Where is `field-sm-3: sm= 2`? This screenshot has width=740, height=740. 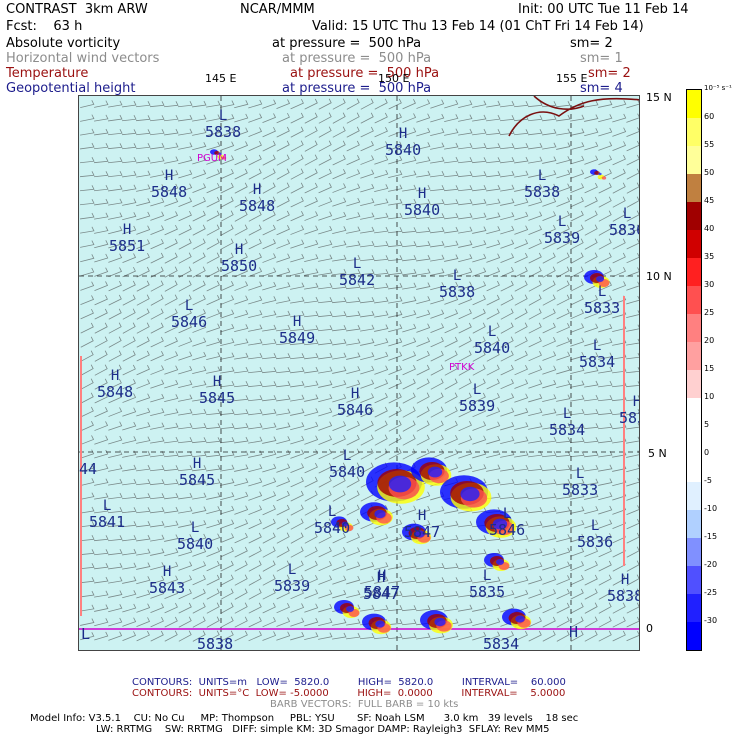 field-sm-3: sm= 2 is located at coordinates (609, 73).